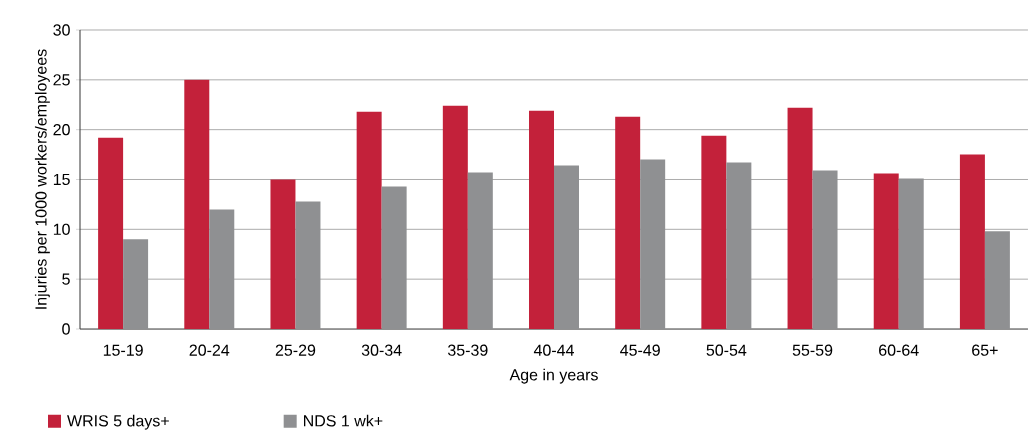  Describe the element at coordinates (381, 350) in the screenshot. I see `x-tick-label: 30-34` at that location.